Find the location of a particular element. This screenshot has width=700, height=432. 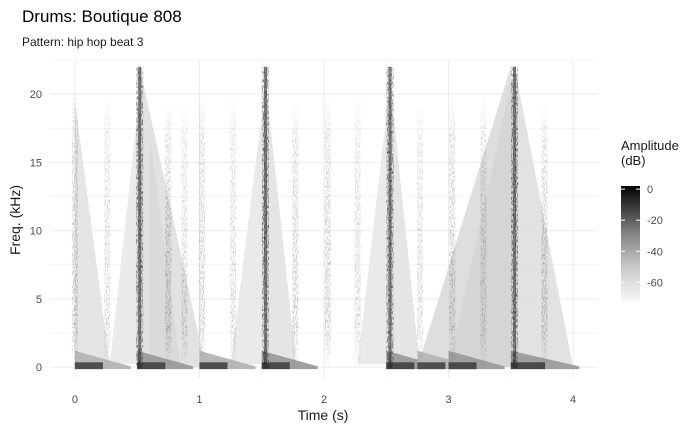

x-tick-label: 2 is located at coordinates (324, 400).